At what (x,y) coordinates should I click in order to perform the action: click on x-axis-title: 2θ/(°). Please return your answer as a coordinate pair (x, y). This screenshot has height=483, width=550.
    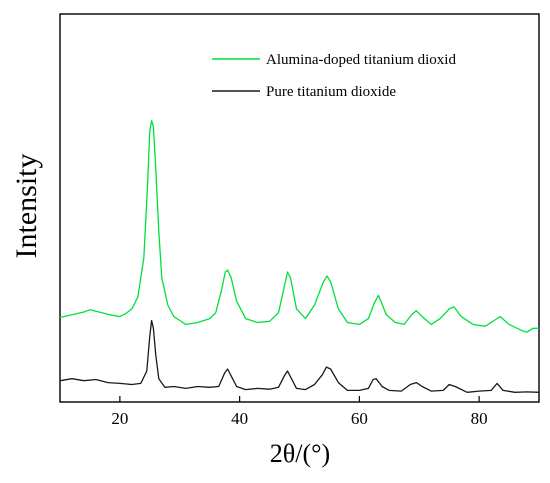
    Looking at the image, I should click on (300, 453).